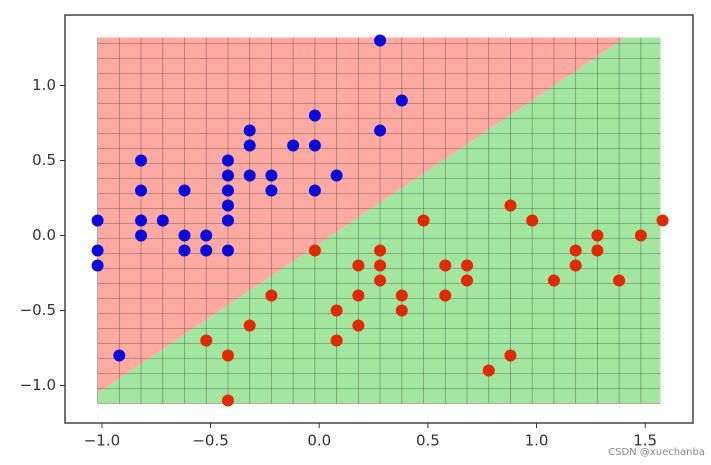 This screenshot has width=711, height=465. Describe the element at coordinates (537, 441) in the screenshot. I see `x-tick-label: 1.0` at that location.